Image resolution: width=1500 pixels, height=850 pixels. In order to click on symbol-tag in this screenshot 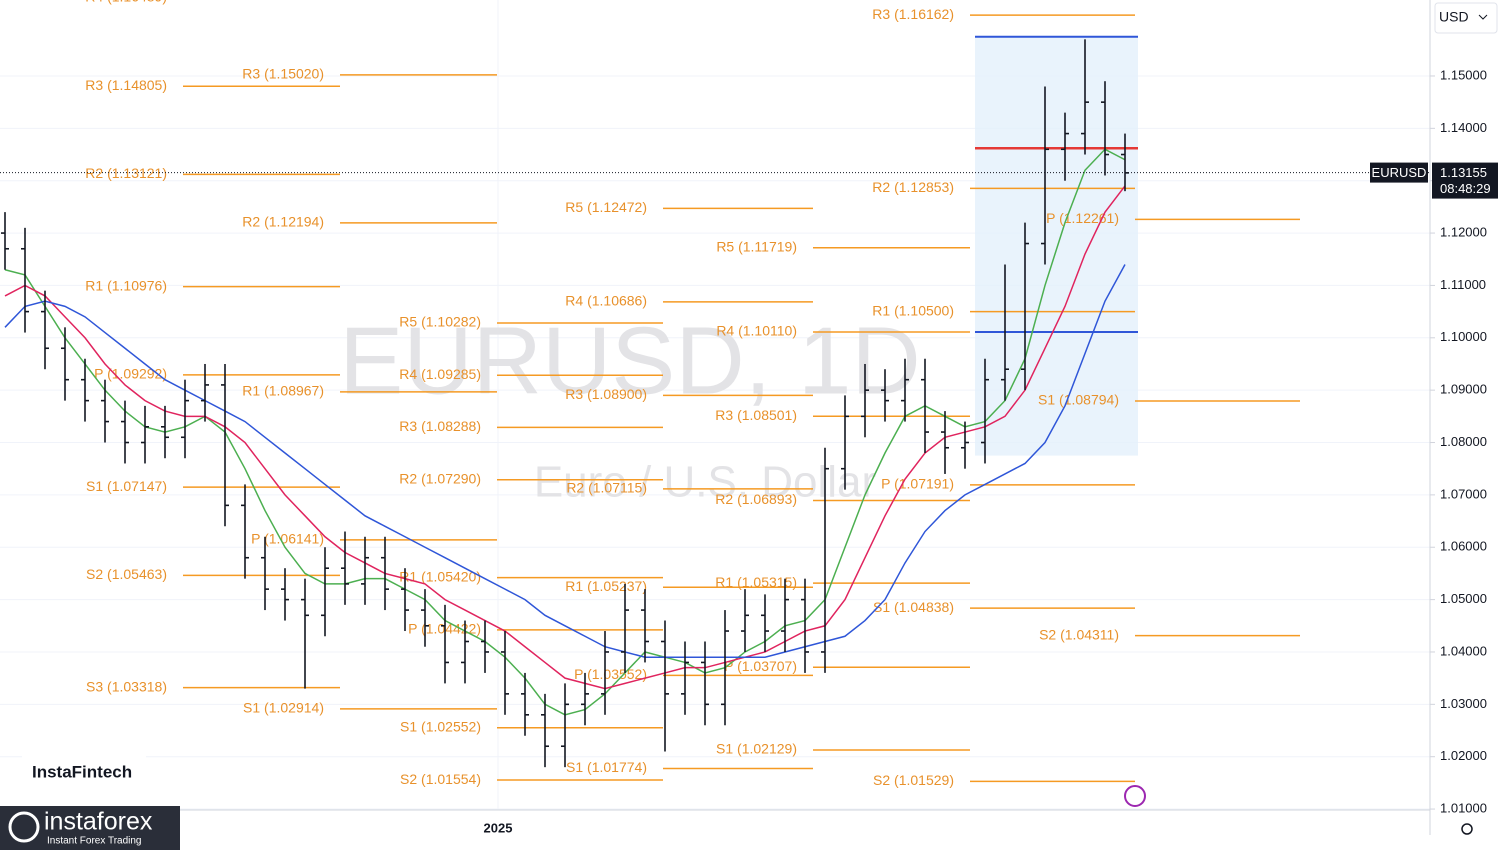, I will do `click(1399, 172)`.